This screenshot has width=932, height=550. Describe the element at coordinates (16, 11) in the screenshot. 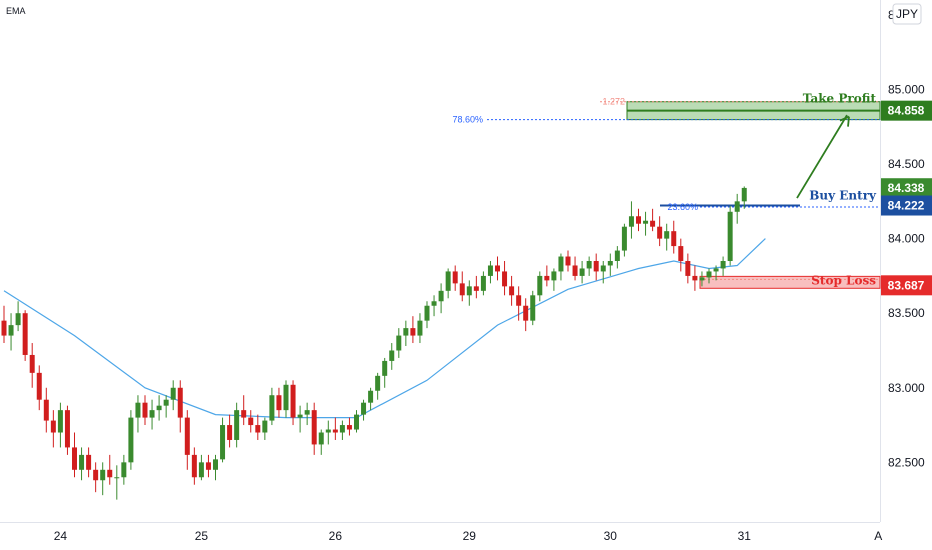

I see `indicator-label: EMA` at that location.